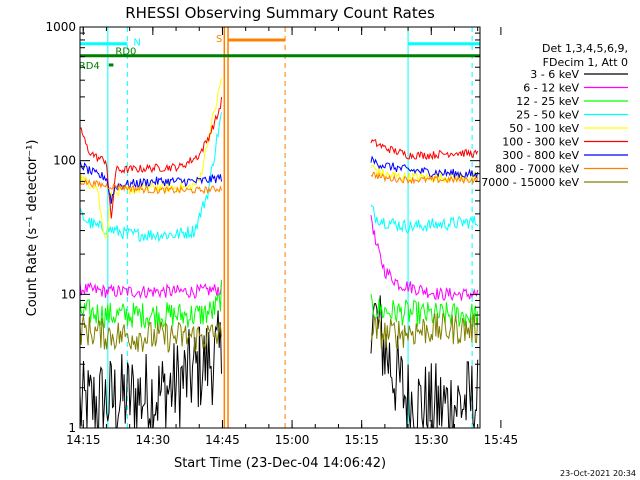  What do you see at coordinates (598, 473) in the screenshot?
I see `generated-timestamp: 23-Oct-2021 20:34` at bounding box center [598, 473].